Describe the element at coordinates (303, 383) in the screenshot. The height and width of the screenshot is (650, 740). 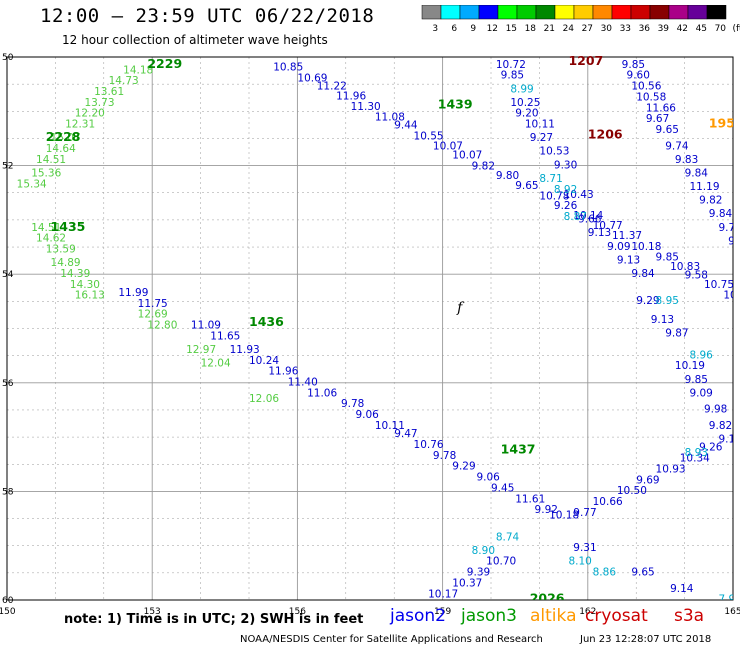
I see `wave-reading: 11.40` at that location.